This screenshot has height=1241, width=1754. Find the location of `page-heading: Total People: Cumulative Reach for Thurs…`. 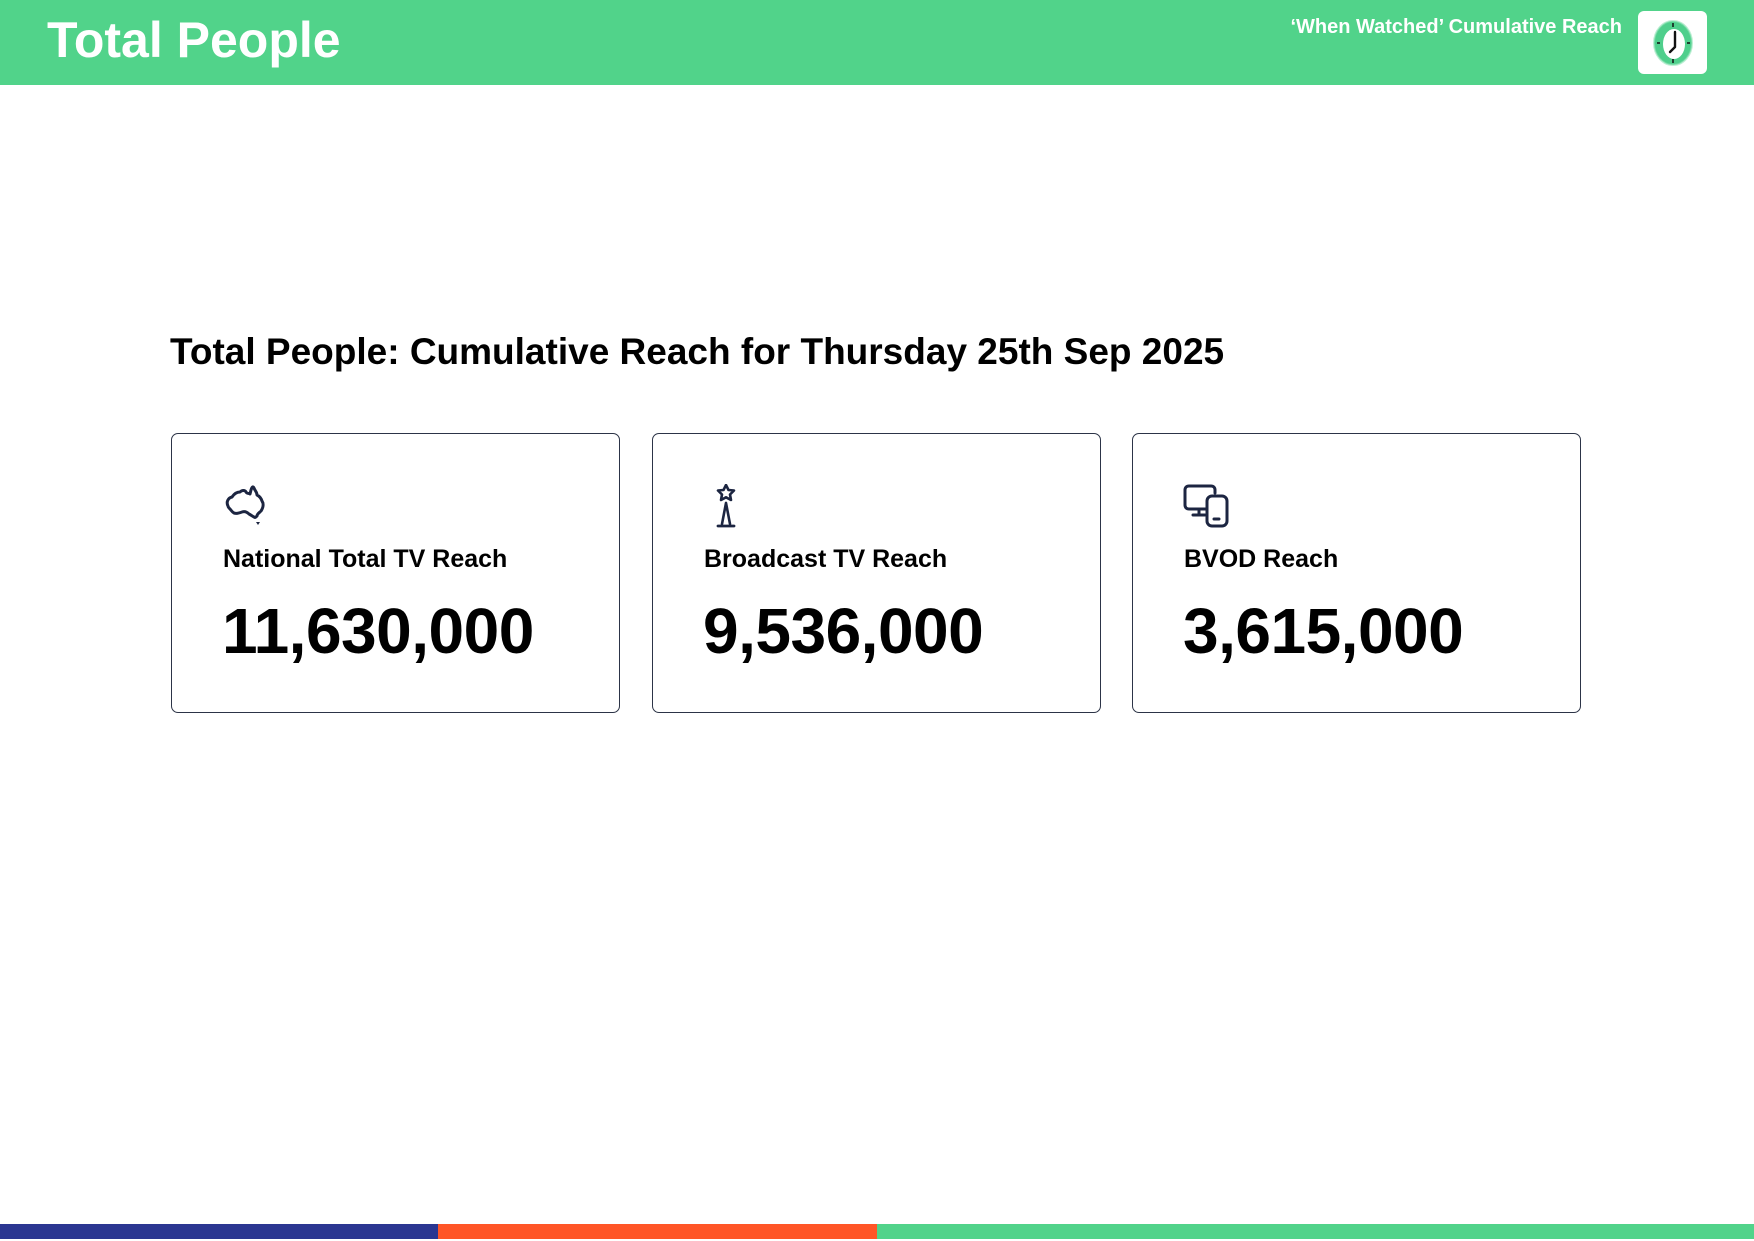

page-heading: Total People: Cumulative Reach for Thurs… is located at coordinates (697, 351).